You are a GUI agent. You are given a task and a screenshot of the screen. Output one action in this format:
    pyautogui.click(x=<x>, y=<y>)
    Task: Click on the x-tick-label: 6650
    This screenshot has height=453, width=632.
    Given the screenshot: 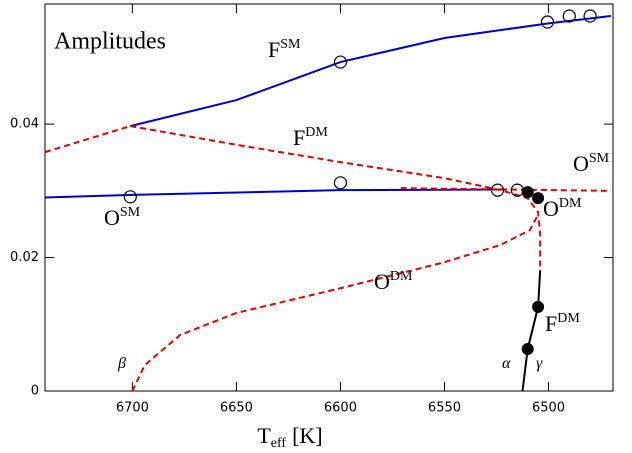 What is the action you would take?
    pyautogui.click(x=236, y=408)
    